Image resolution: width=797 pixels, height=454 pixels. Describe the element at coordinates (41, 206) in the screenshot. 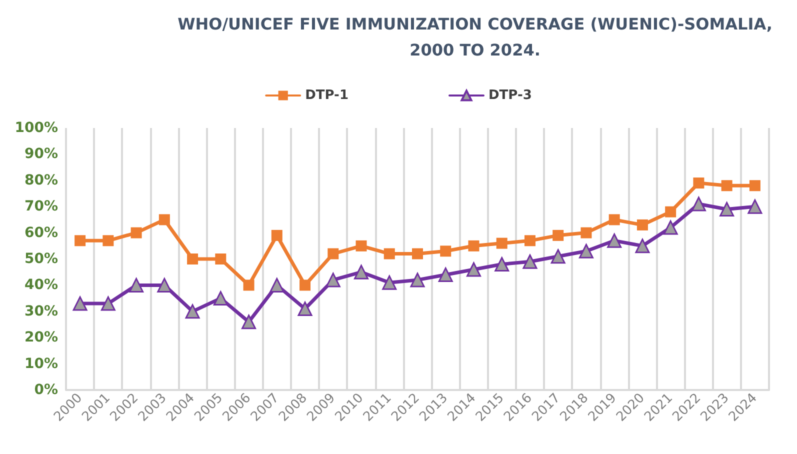

I see `y-tick-label: 70%` at that location.